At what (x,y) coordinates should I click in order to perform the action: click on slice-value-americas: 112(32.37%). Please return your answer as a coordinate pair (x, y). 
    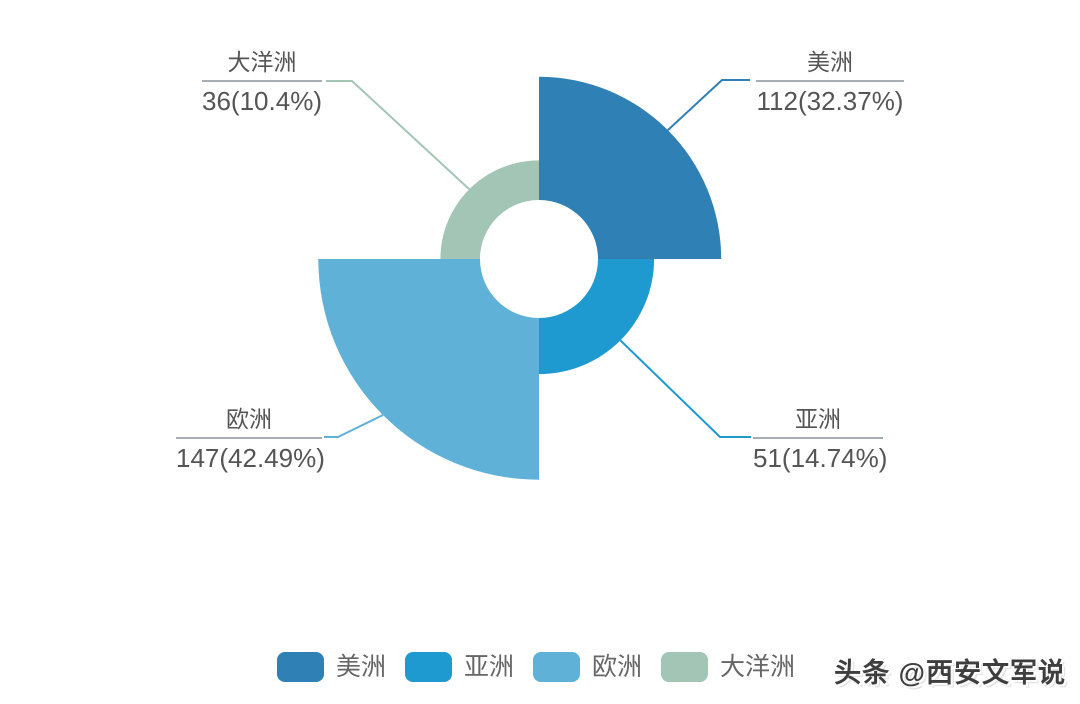
    Looking at the image, I should click on (830, 101).